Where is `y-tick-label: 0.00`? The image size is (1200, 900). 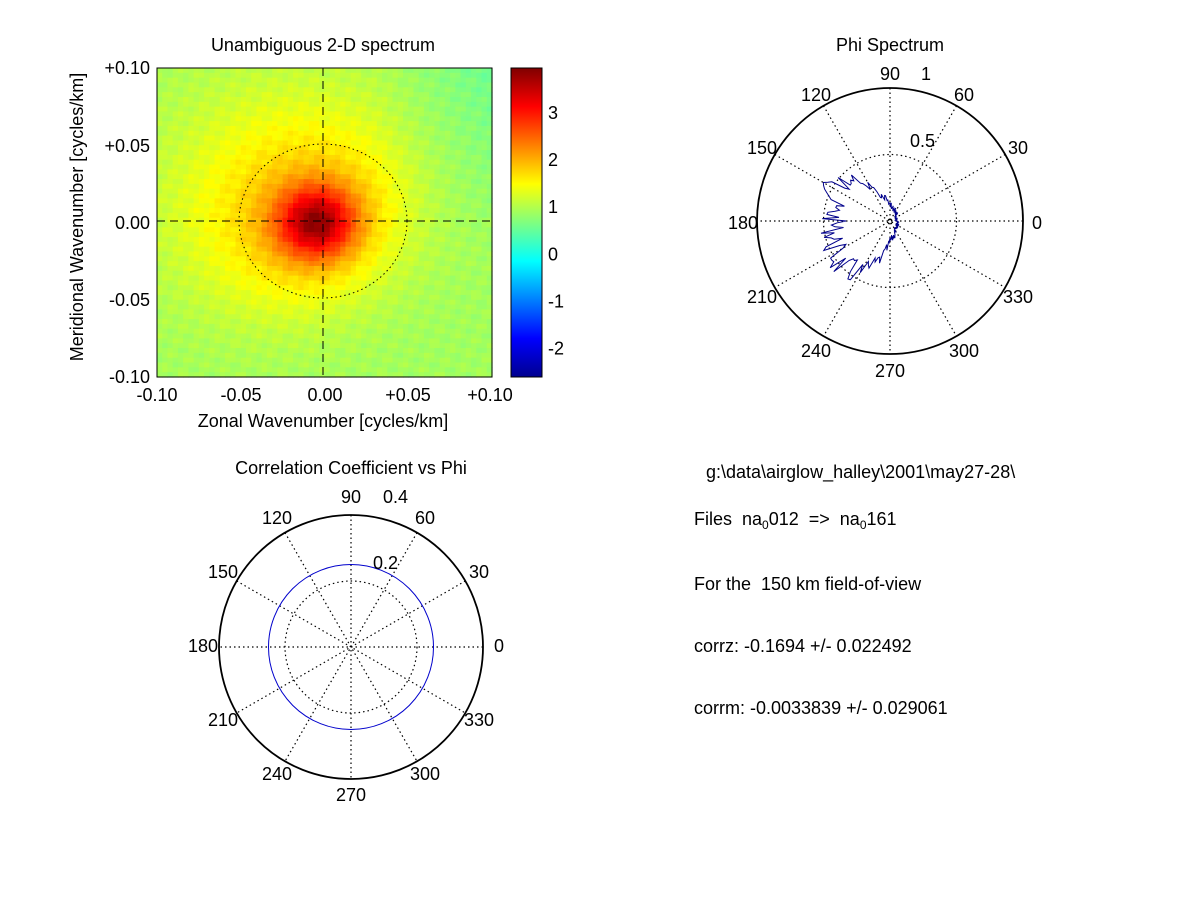
y-tick-label: 0.00 is located at coordinates (132, 223).